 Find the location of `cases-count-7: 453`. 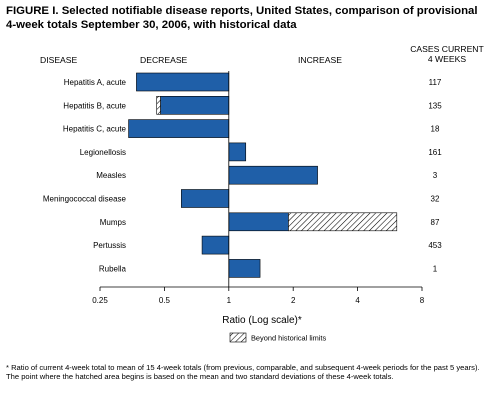

cases-count-7: 453 is located at coordinates (435, 245).